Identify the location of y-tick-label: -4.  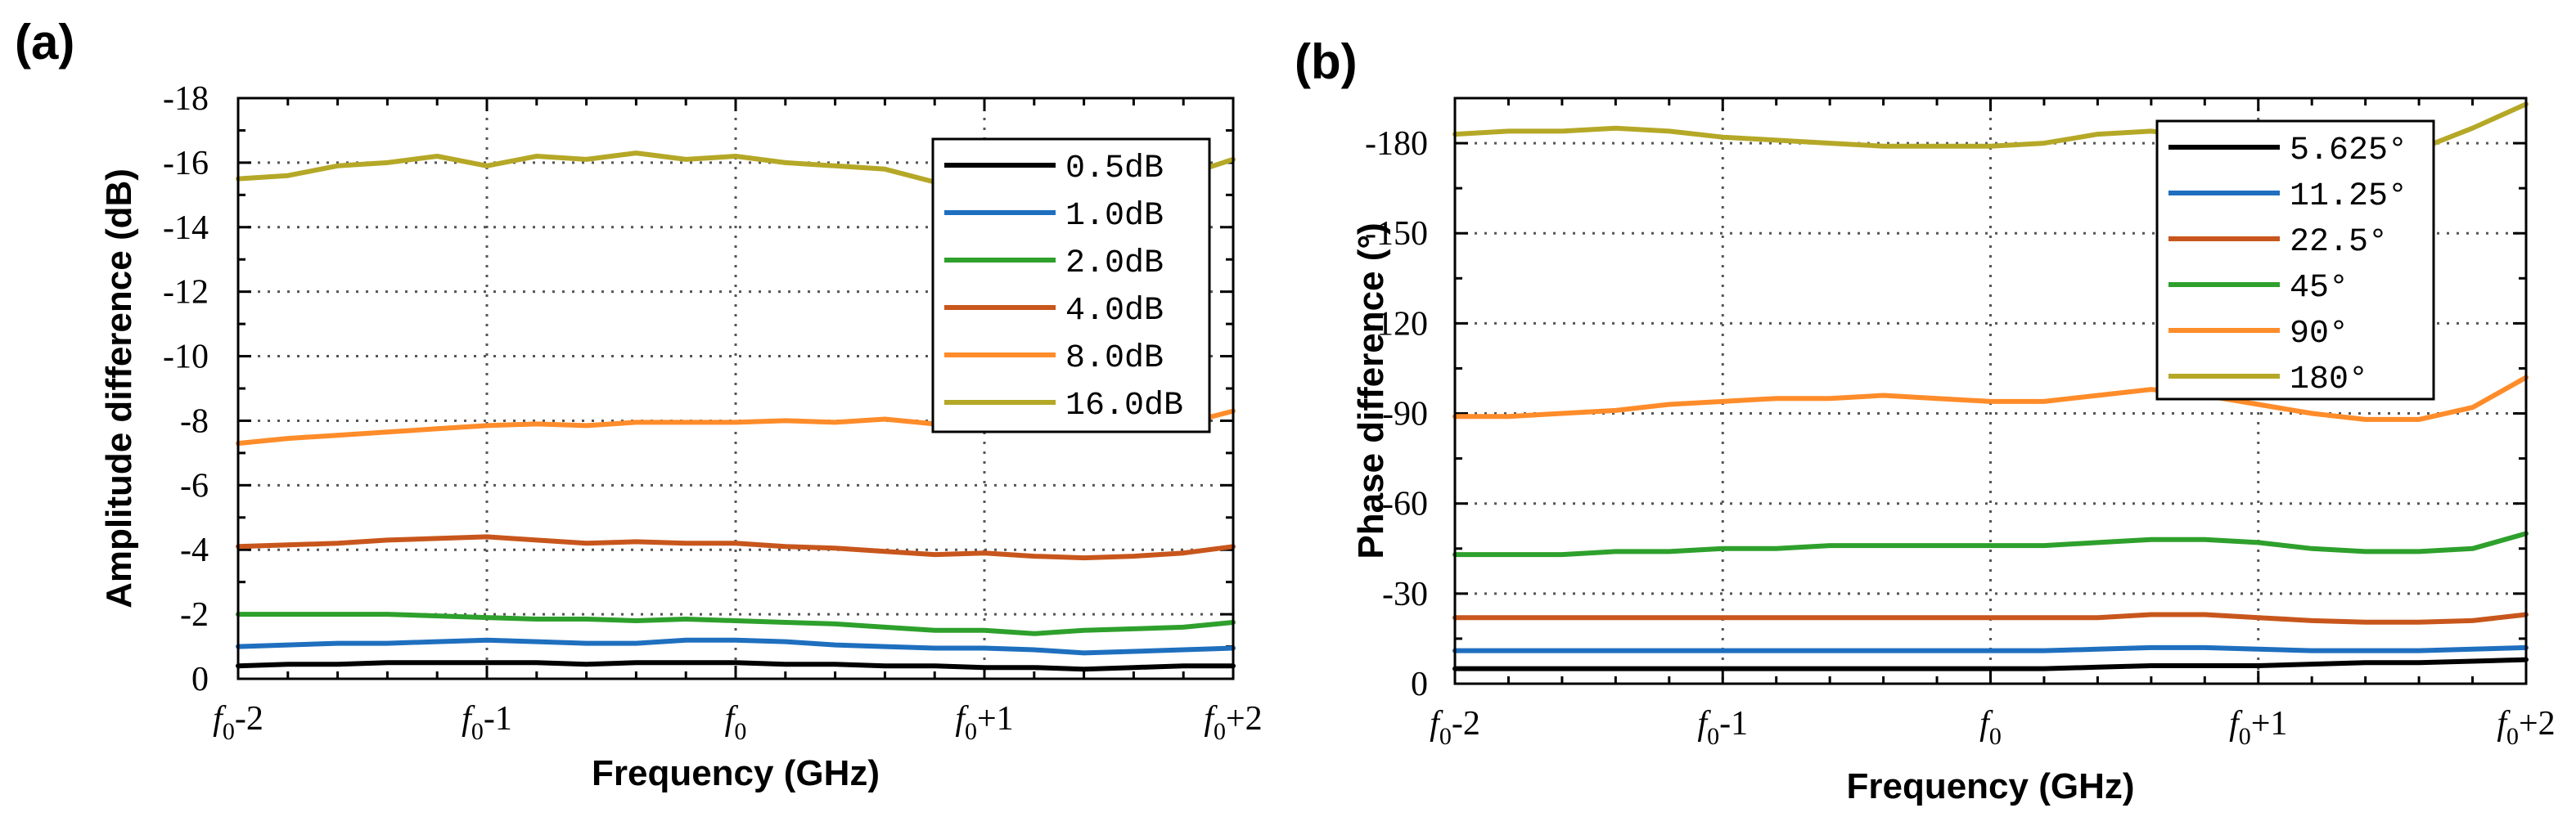
(194, 550).